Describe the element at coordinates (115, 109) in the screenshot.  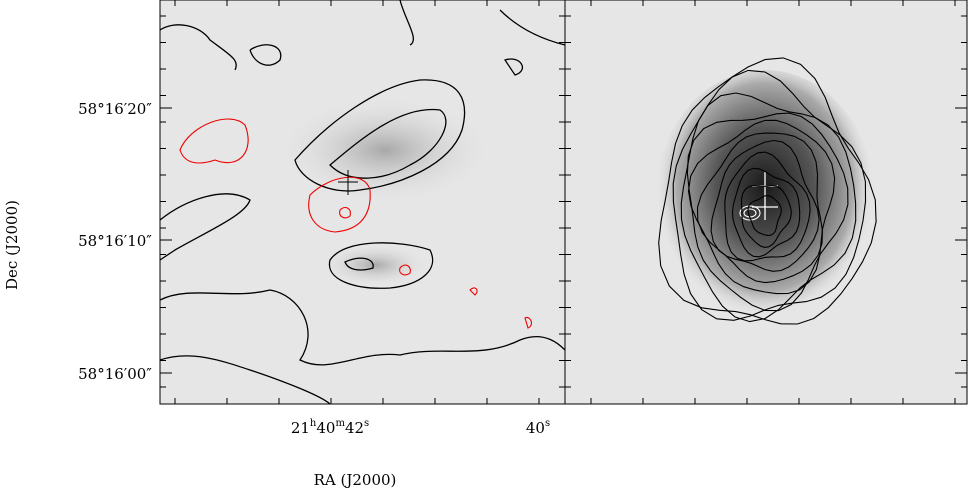
I see `y-tick-label: 58°16′20″` at that location.